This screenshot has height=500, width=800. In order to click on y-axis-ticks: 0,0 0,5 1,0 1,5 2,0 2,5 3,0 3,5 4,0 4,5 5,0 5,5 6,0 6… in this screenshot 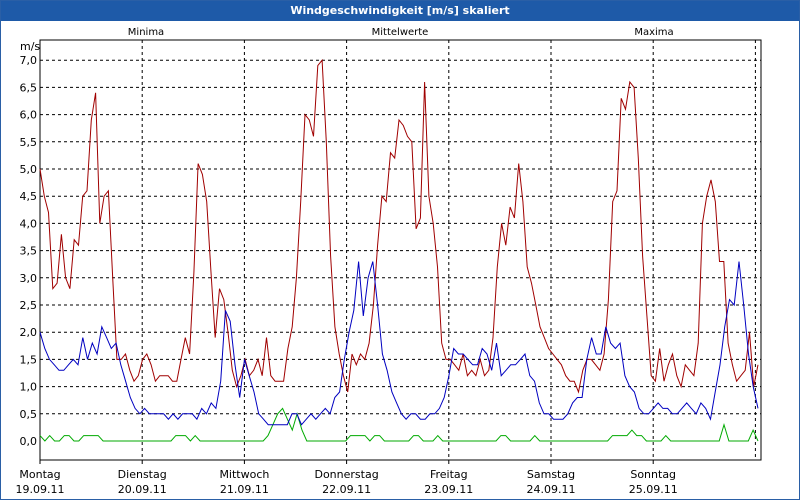, I will do `click(29, 251)`.